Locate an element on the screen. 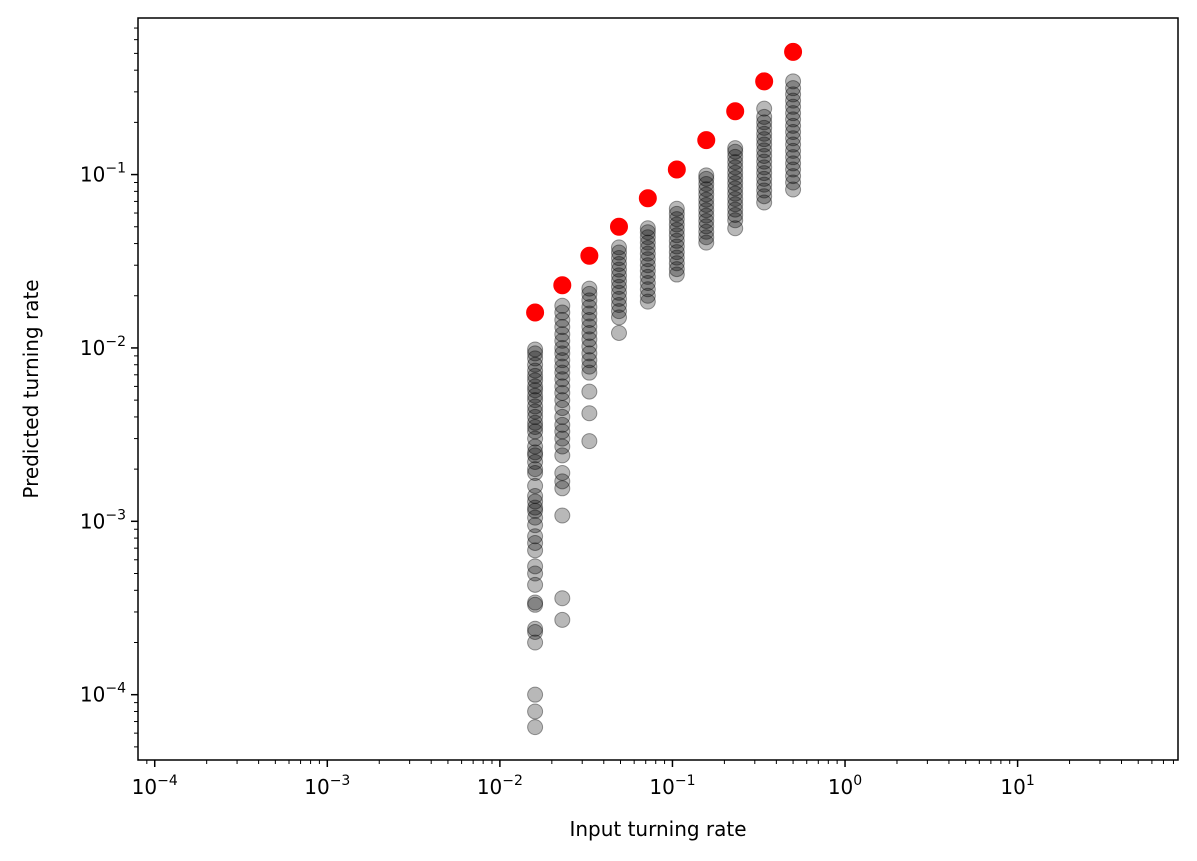 The height and width of the screenshot is (861, 1197). y-axis-label: Predicted turning rate is located at coordinates (31, 388).